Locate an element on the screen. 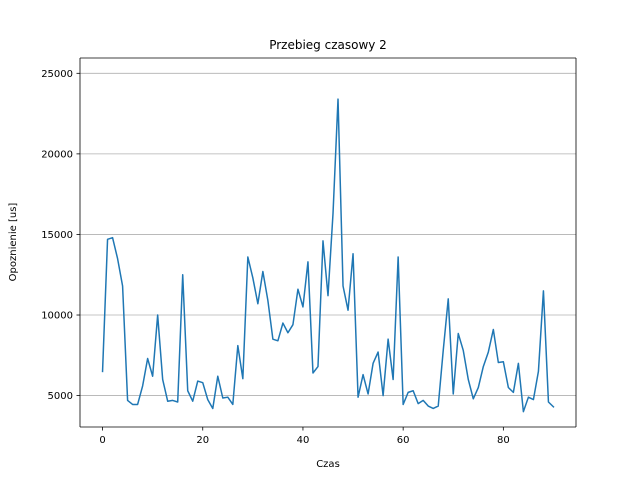 The width and height of the screenshot is (640, 480). y-axis-label: Opoznienie [us] is located at coordinates (13, 242).